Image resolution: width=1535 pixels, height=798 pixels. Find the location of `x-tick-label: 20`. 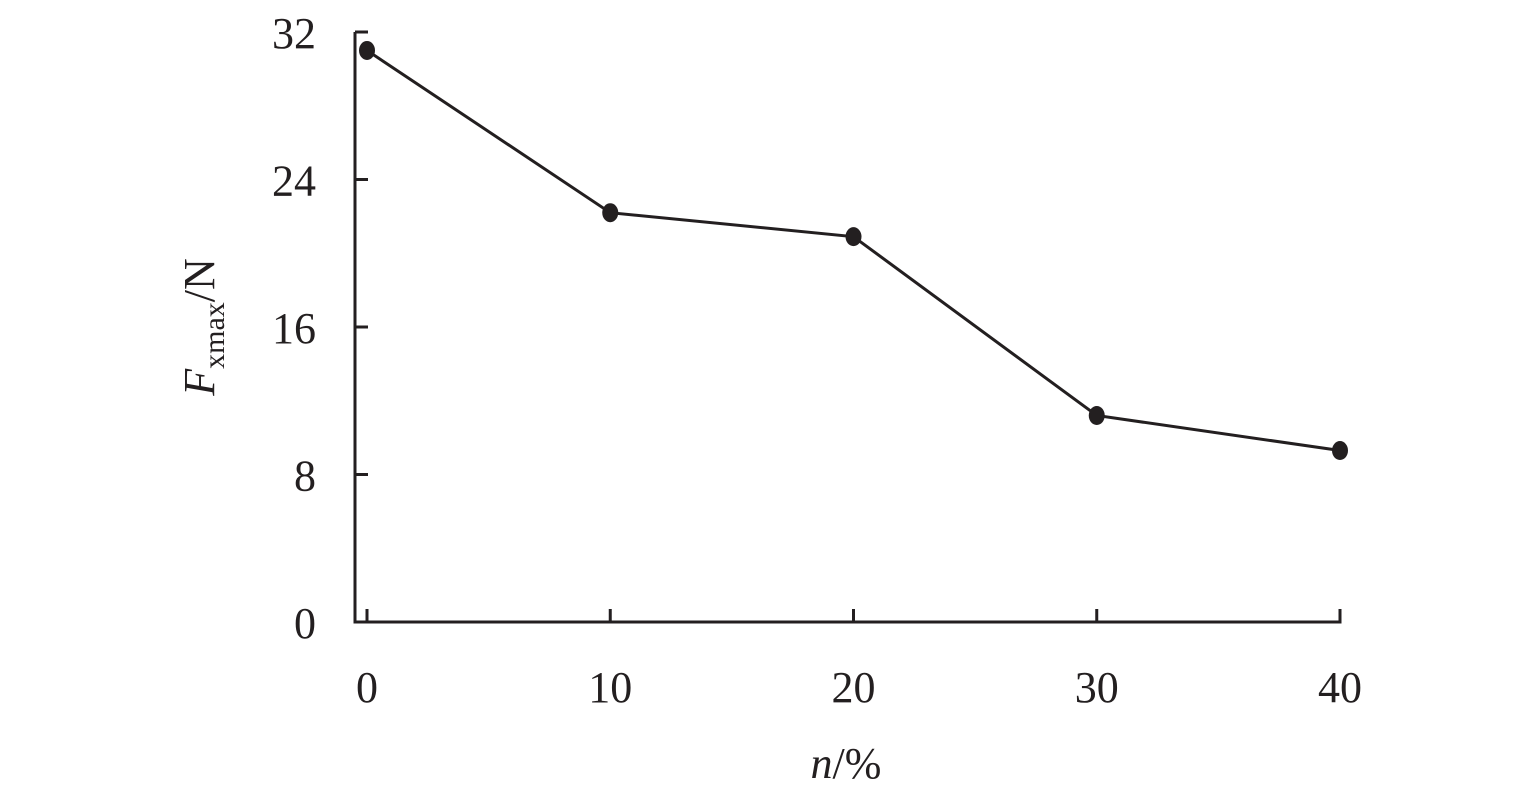

x-tick-label: 20 is located at coordinates (854, 687).